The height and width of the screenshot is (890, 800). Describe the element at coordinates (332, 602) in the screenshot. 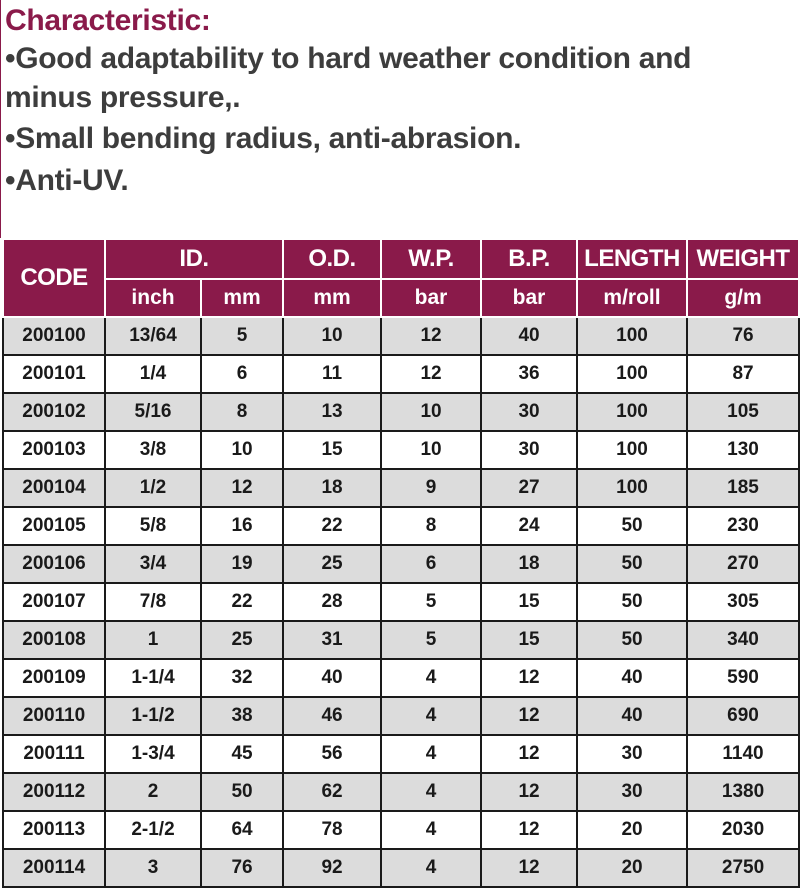

I see `cell-od: 28` at that location.